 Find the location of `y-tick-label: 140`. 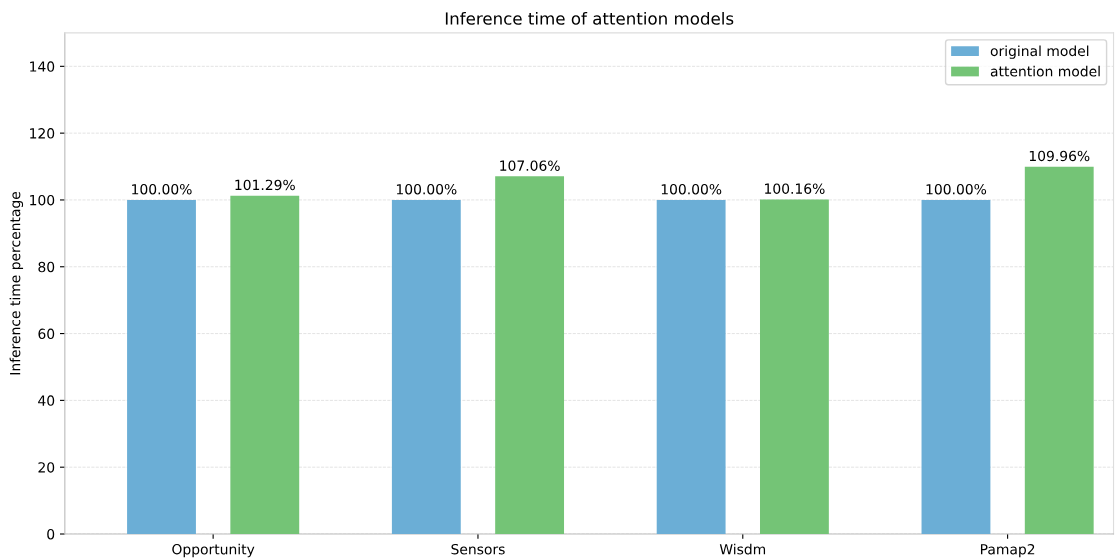

y-tick-label: 140 is located at coordinates (42, 66).